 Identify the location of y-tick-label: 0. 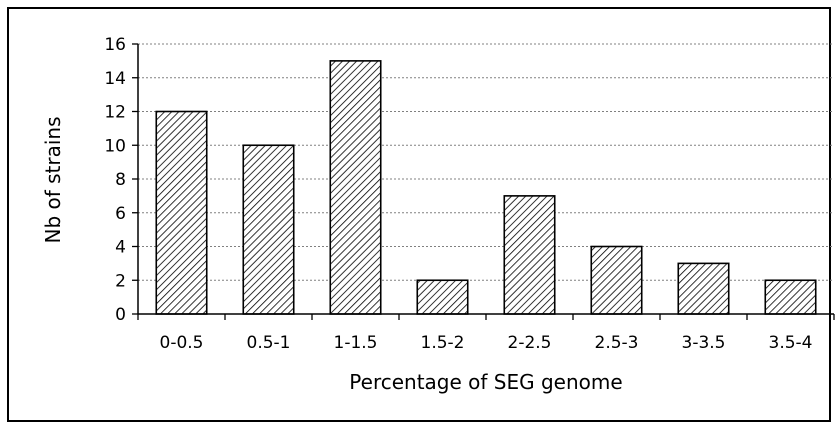
(120, 315).